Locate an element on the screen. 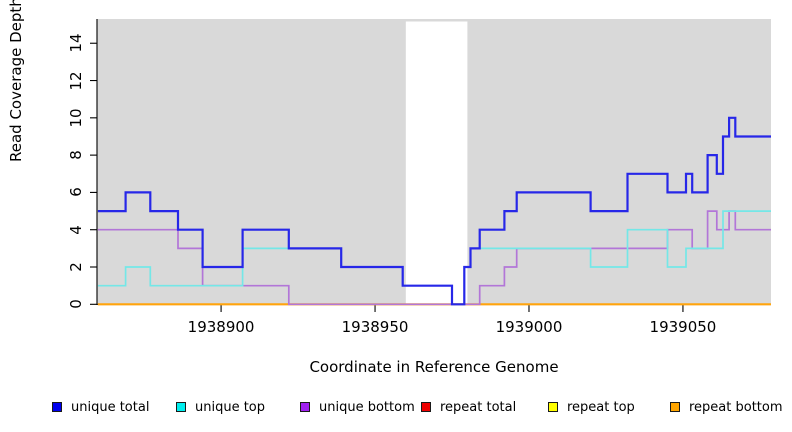  y-tick-label: 4 is located at coordinates (76, 229).